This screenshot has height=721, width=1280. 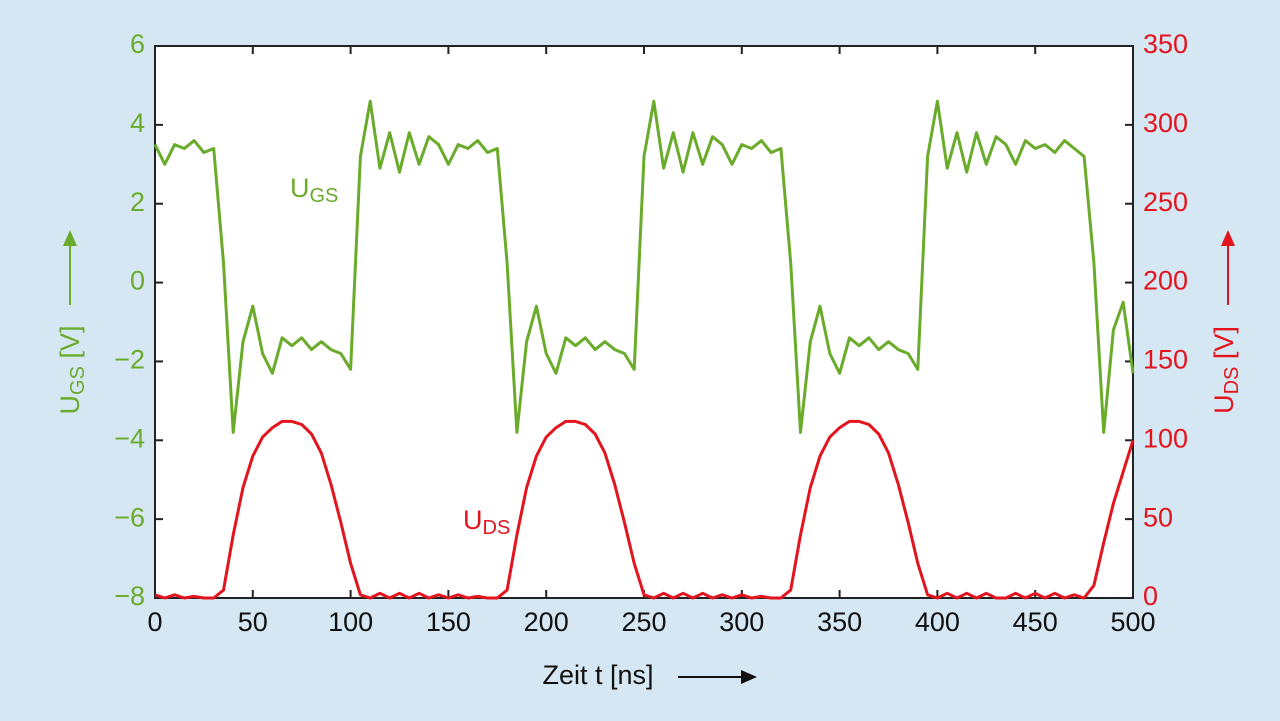 I want to click on x-tick-label: 450, so click(x=1035, y=622).